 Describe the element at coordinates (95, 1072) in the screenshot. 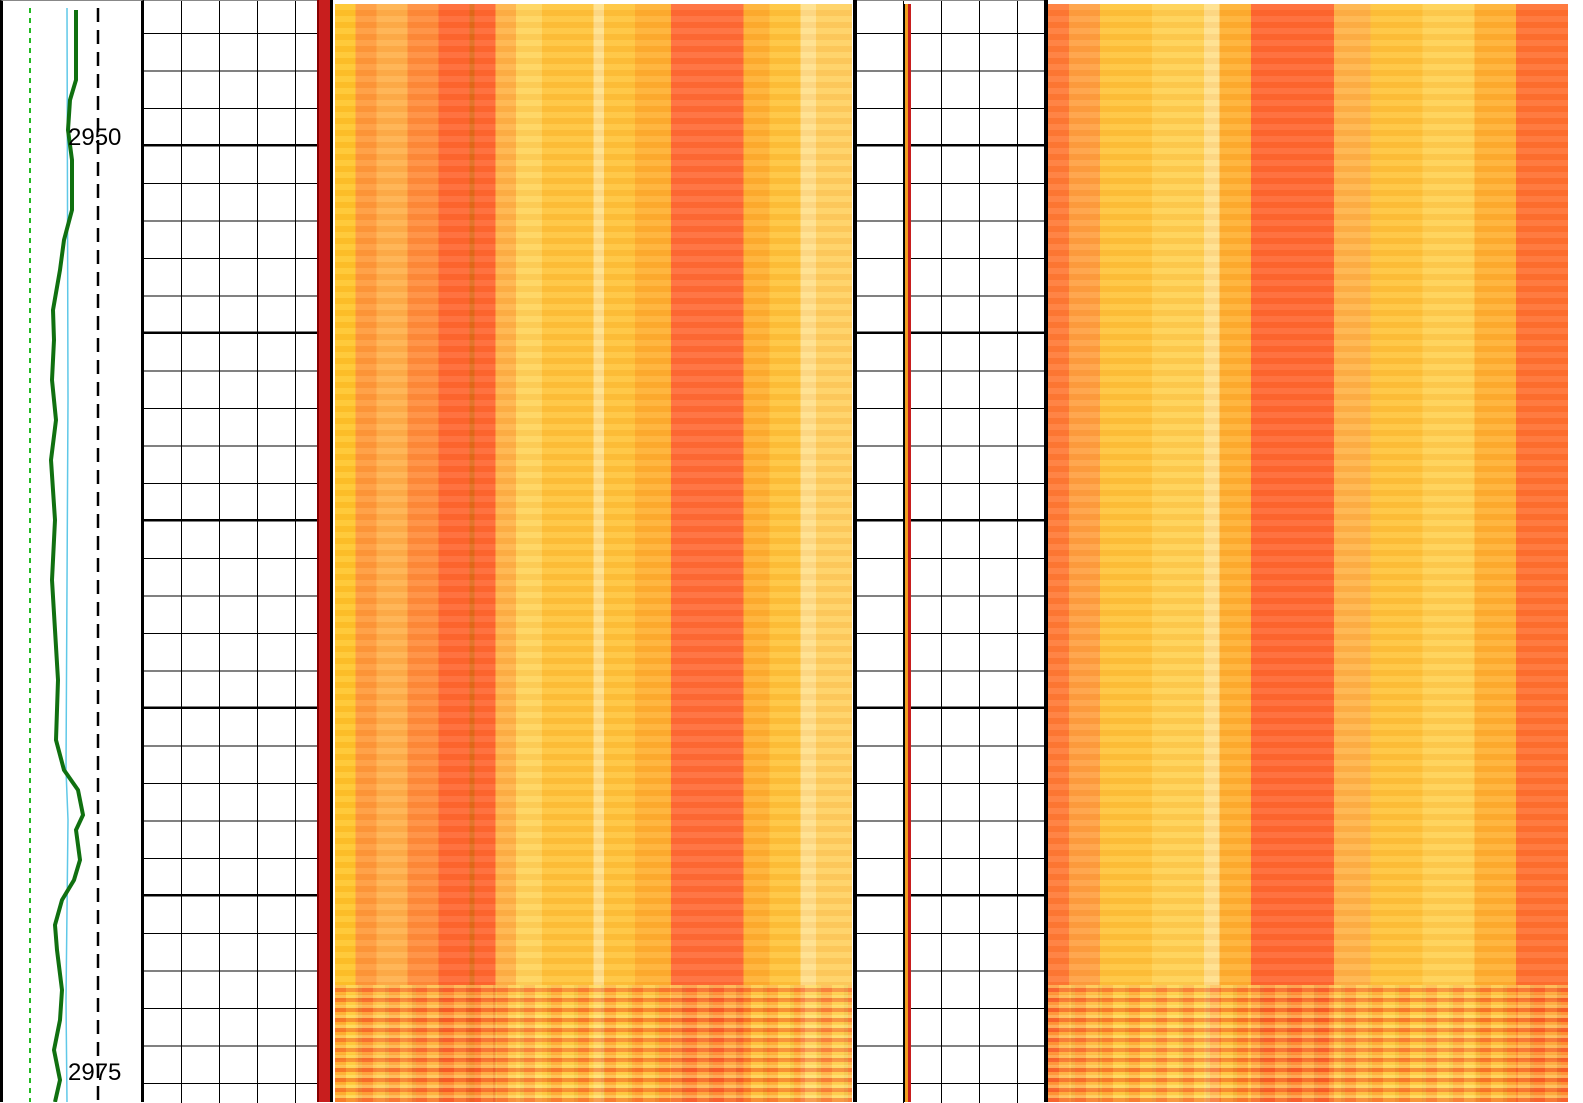

I see `depth-label: 2975` at that location.